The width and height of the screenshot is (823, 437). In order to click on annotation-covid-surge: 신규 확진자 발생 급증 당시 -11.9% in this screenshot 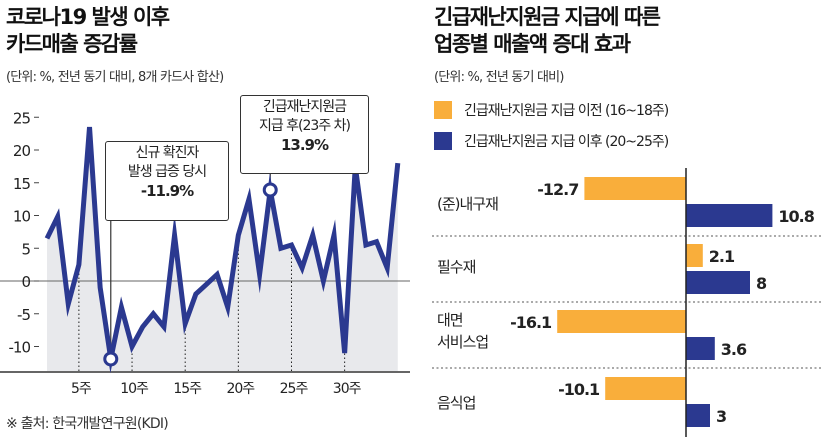, I will do `click(167, 181)`.